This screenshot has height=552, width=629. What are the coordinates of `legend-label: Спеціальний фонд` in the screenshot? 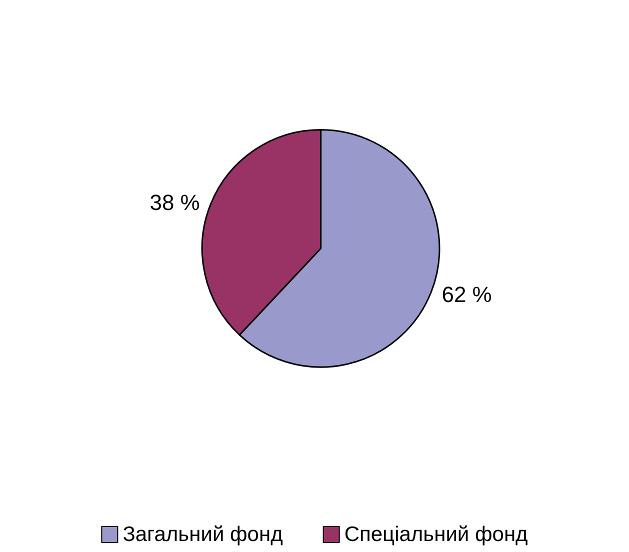 It's located at (436, 534).